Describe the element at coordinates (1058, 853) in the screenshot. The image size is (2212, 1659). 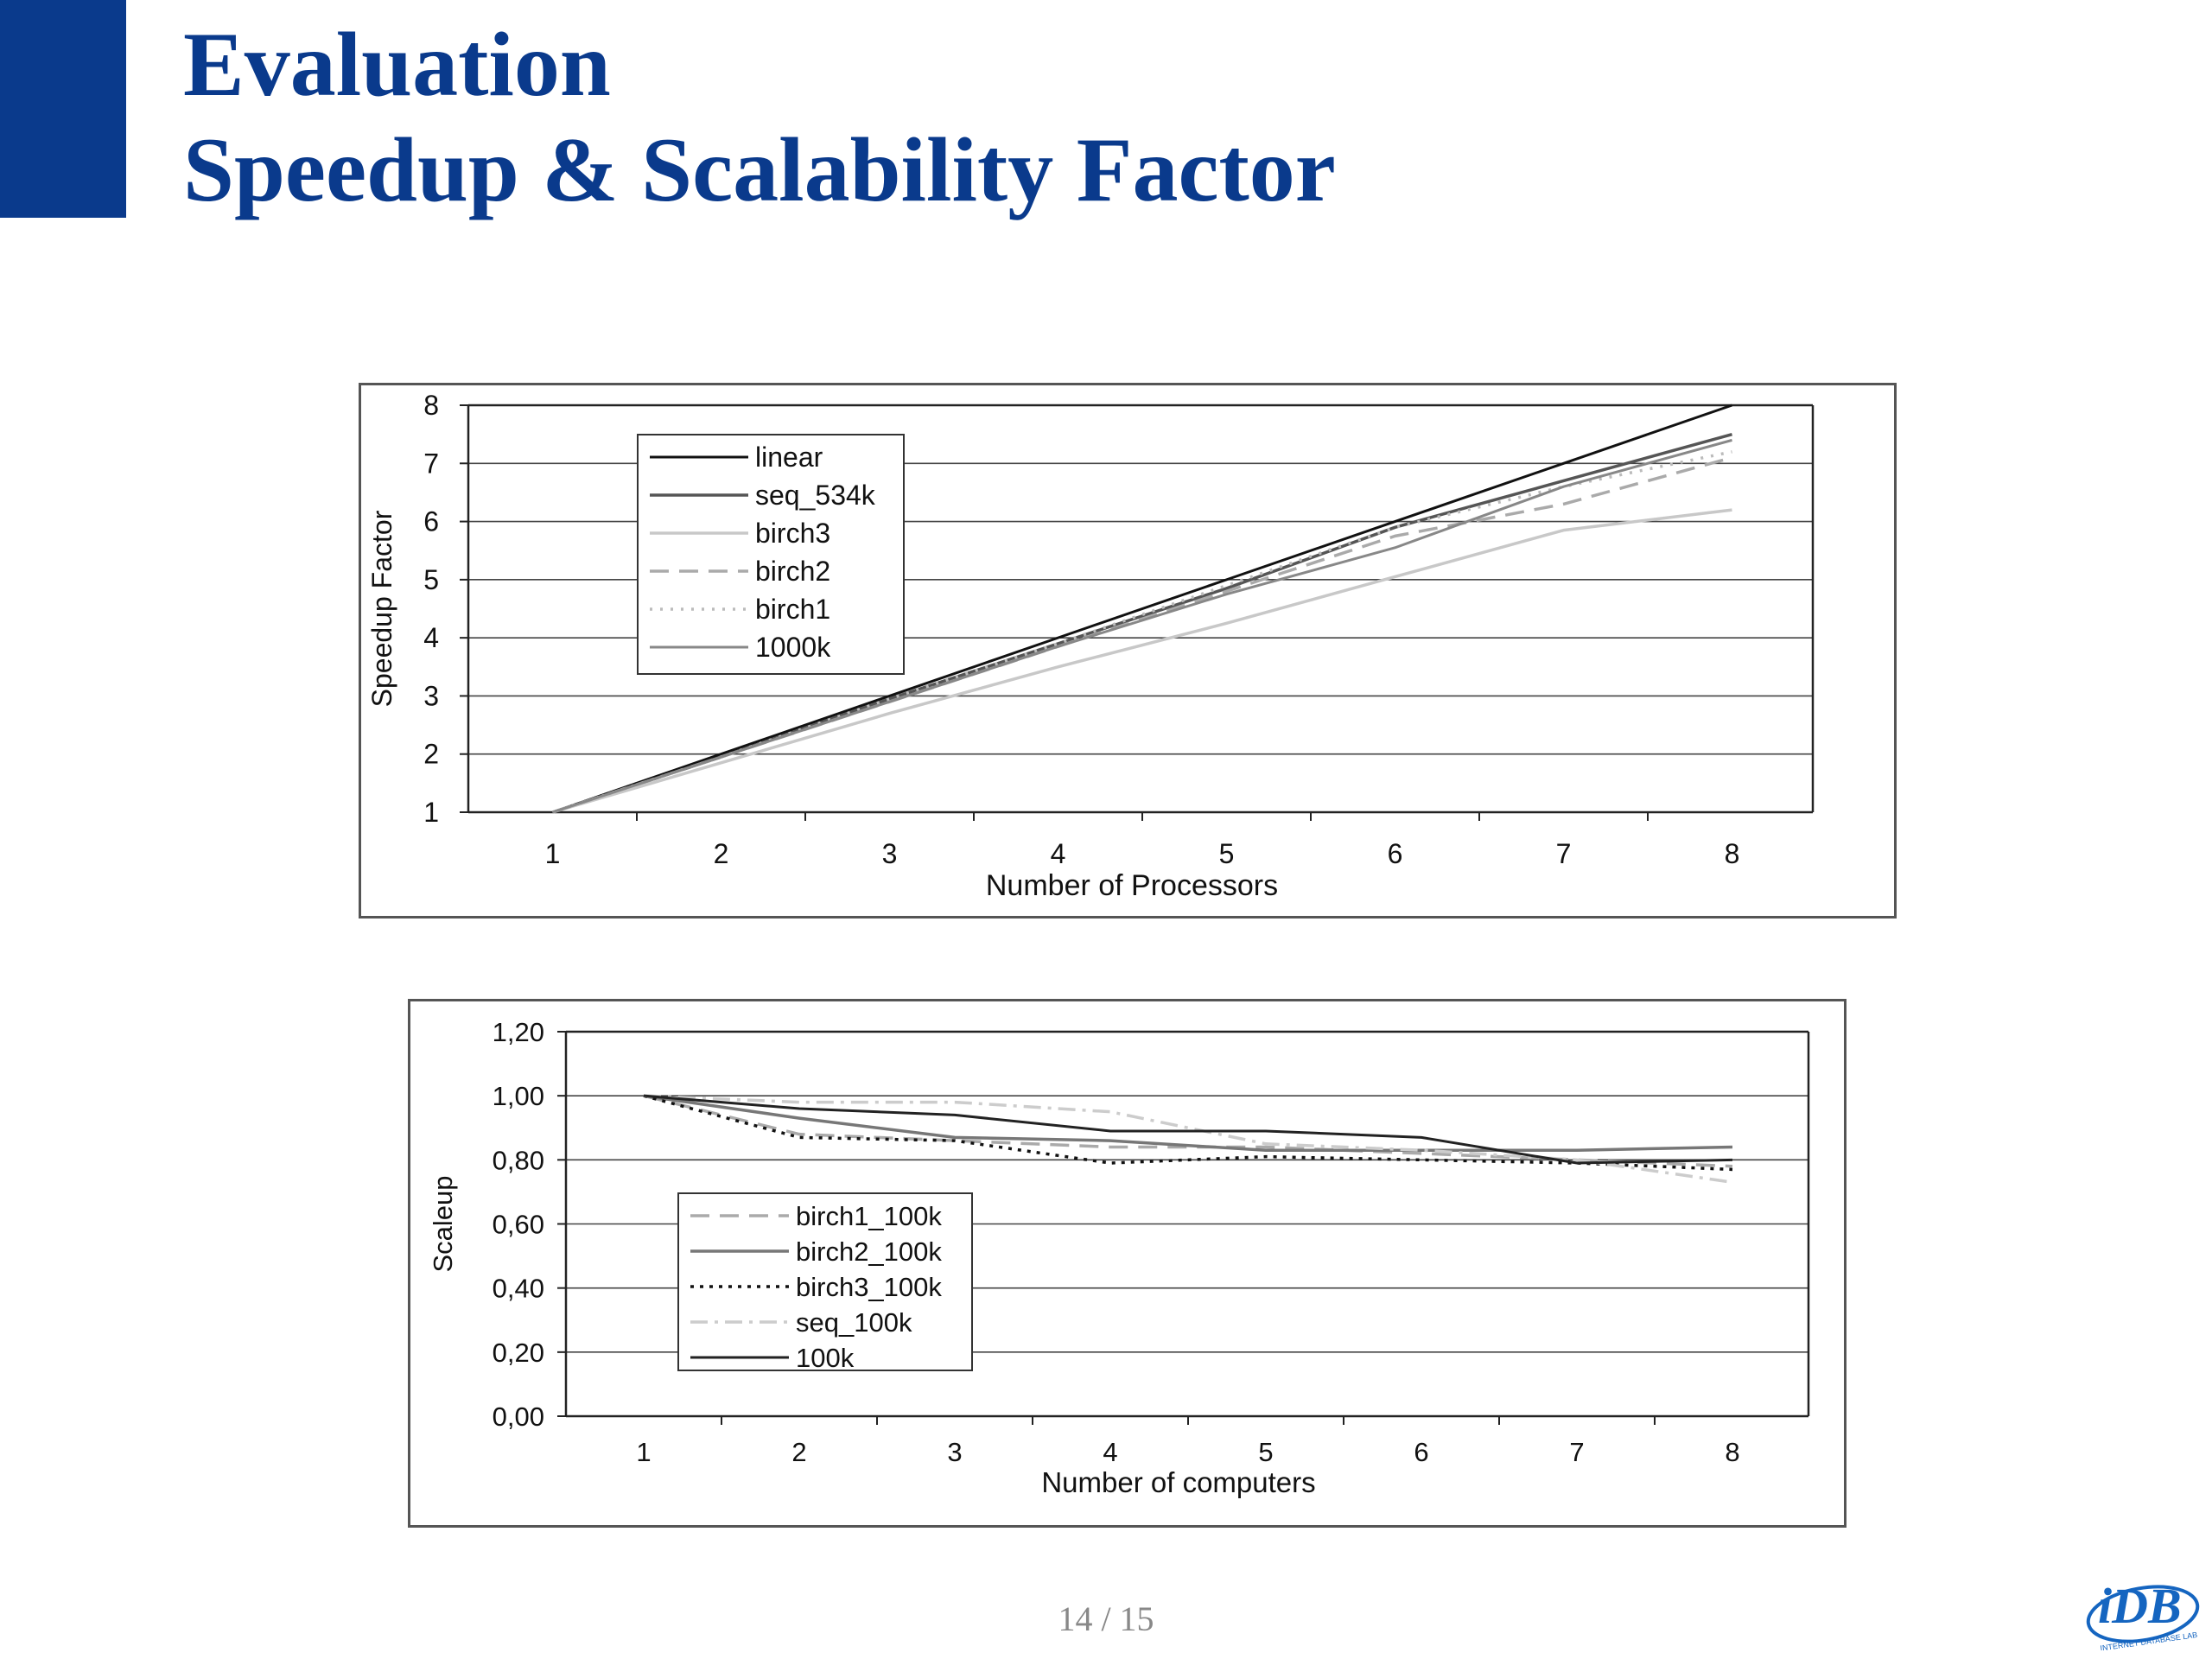
I see `speedup-xtick-label: 4` at that location.